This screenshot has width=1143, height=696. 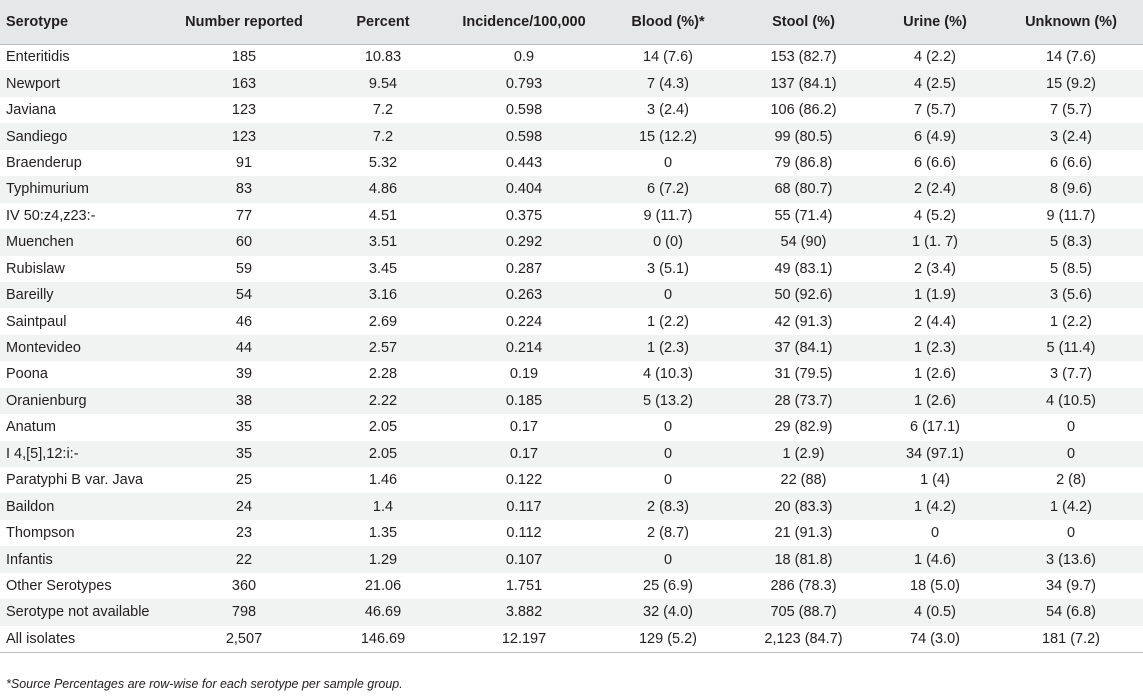 I want to click on table-cell: 21.06, so click(x=383, y=585).